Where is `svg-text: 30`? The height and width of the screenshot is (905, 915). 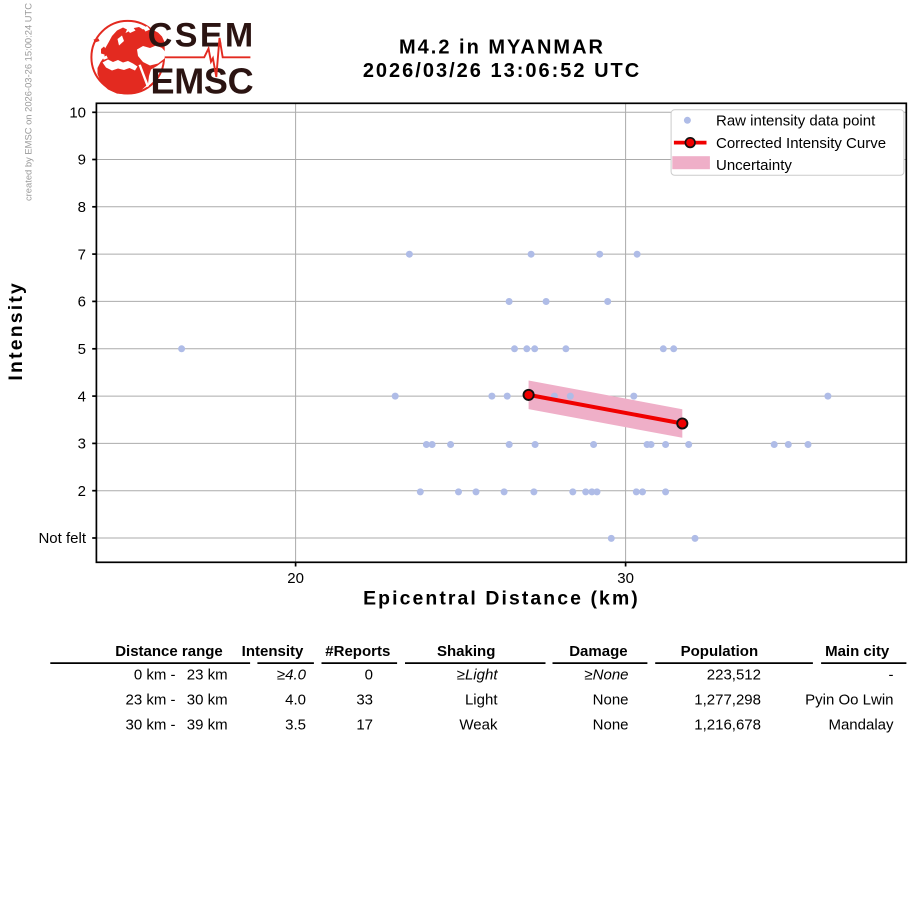
svg-text: 30 is located at coordinates (625, 578).